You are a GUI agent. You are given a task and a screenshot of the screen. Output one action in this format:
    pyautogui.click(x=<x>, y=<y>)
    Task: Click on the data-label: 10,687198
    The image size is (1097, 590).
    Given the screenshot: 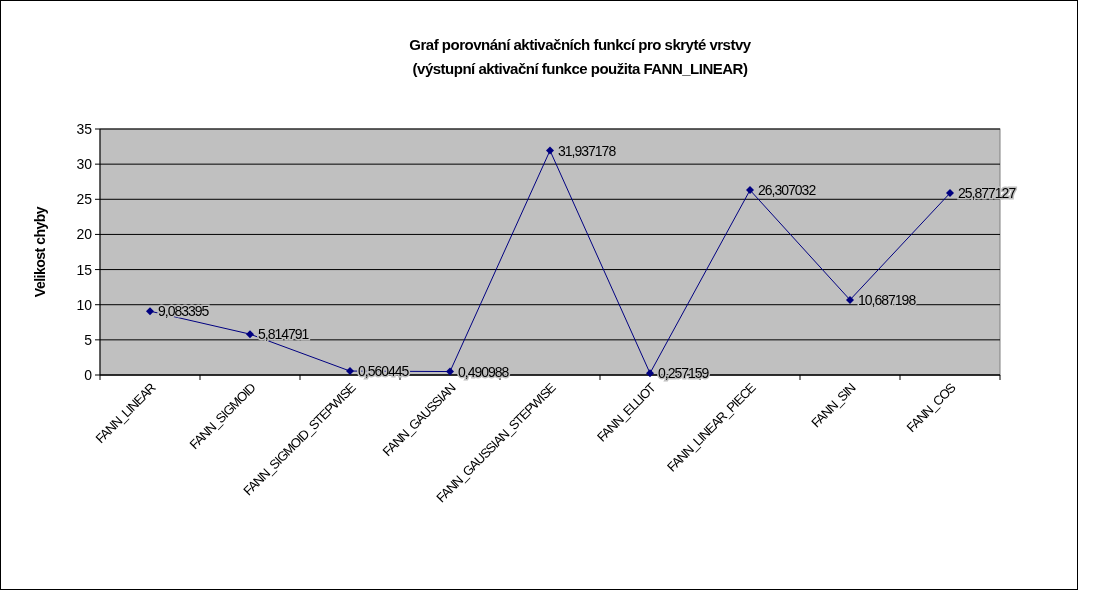 What is the action you would take?
    pyautogui.click(x=887, y=299)
    